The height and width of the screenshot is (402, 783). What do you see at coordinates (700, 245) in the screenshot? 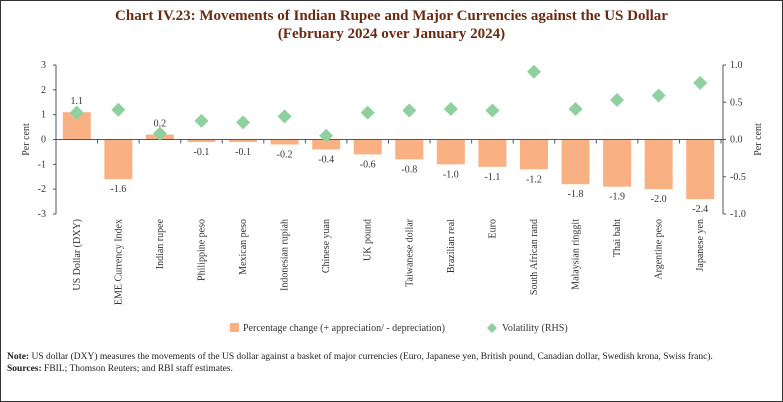
I see `category-label: Japanese yen` at bounding box center [700, 245].